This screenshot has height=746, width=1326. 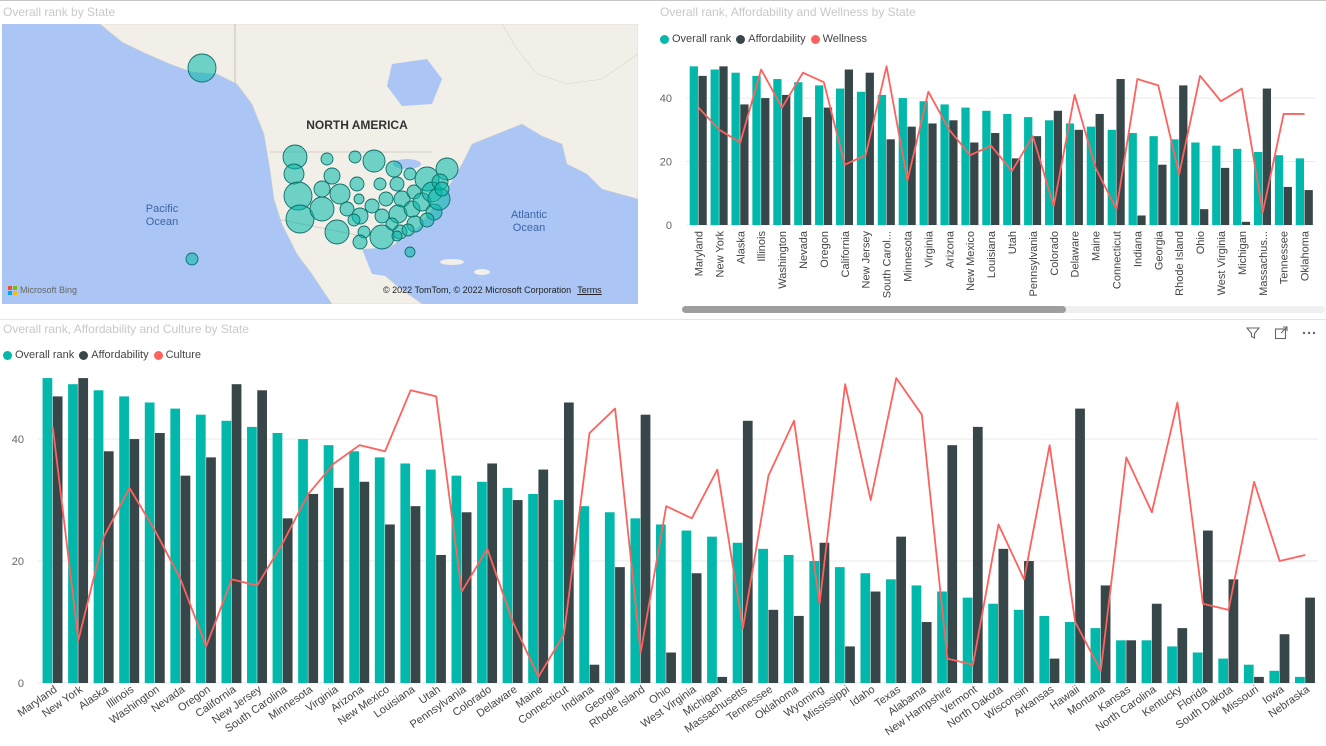 I want to click on hudson-bay, so click(x=414, y=82).